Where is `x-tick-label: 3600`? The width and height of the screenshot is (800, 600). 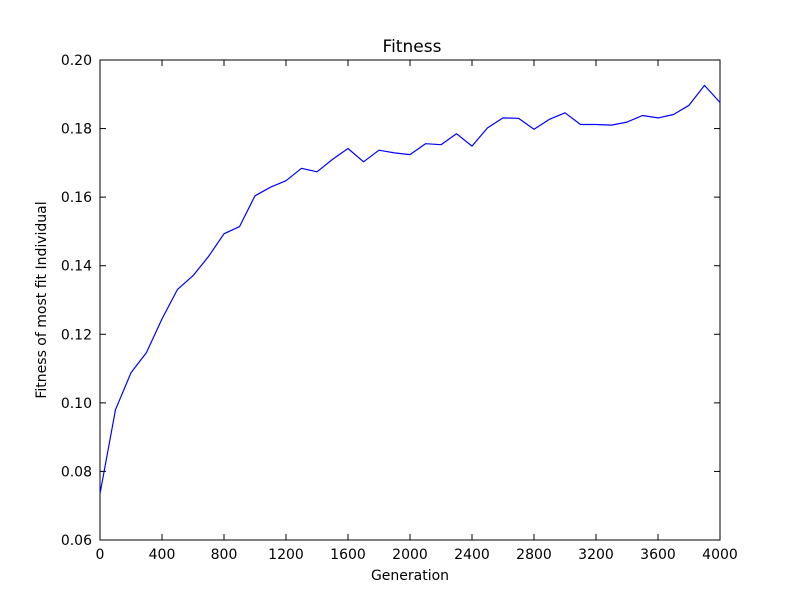
x-tick-label: 3600 is located at coordinates (658, 555).